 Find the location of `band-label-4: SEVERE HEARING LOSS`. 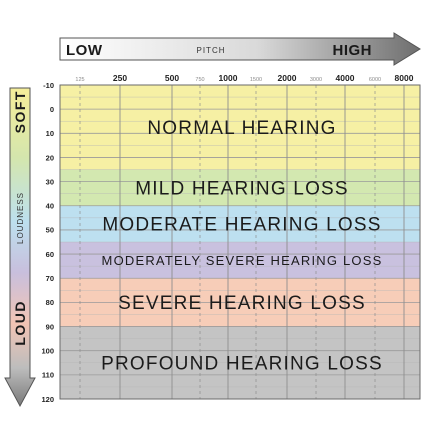

band-label-4: SEVERE HEARING LOSS is located at coordinates (242, 303).